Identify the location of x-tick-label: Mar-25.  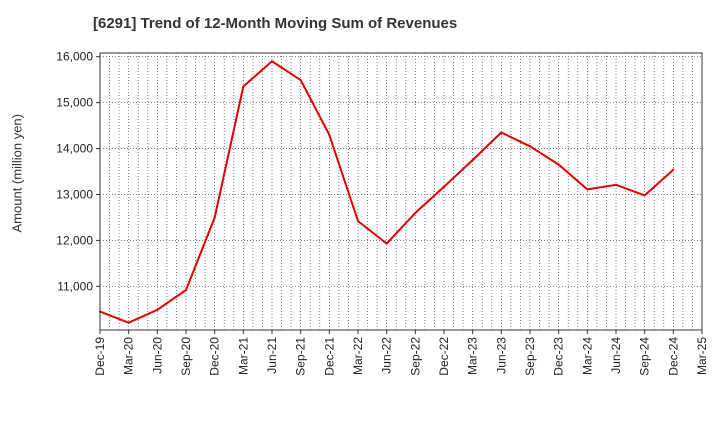
(702, 356).